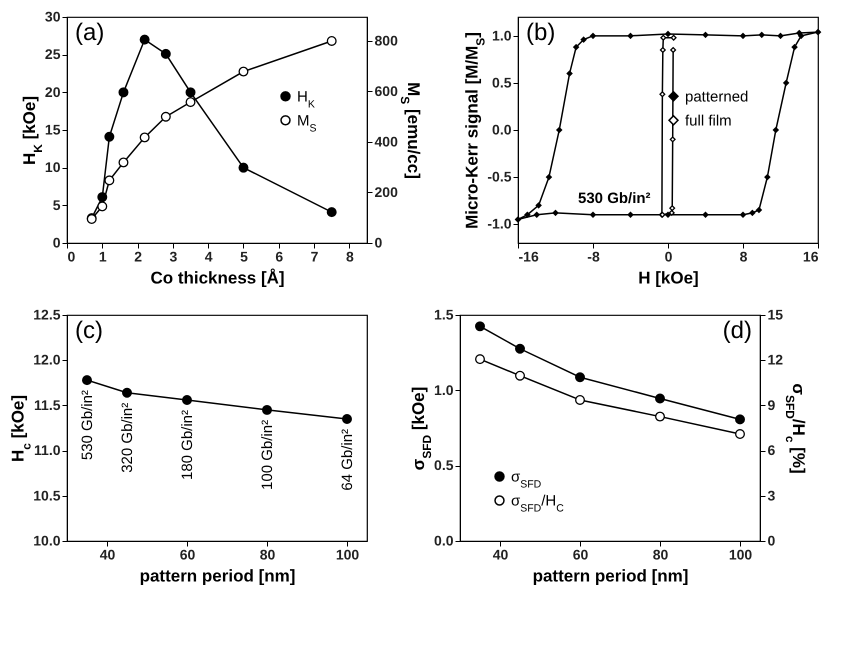 The image size is (861, 655). What do you see at coordinates (47, 540) in the screenshot?
I see `y-tick-label: 10.0` at bounding box center [47, 540].